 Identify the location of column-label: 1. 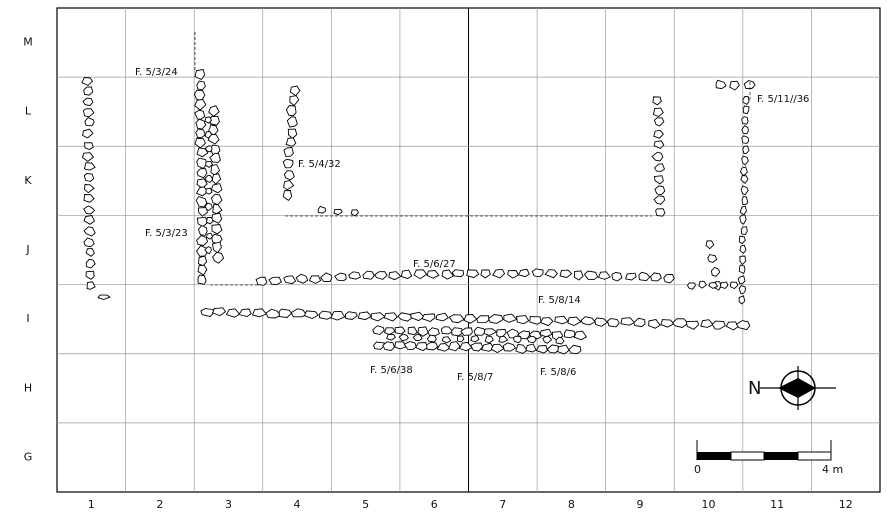
(91, 504).